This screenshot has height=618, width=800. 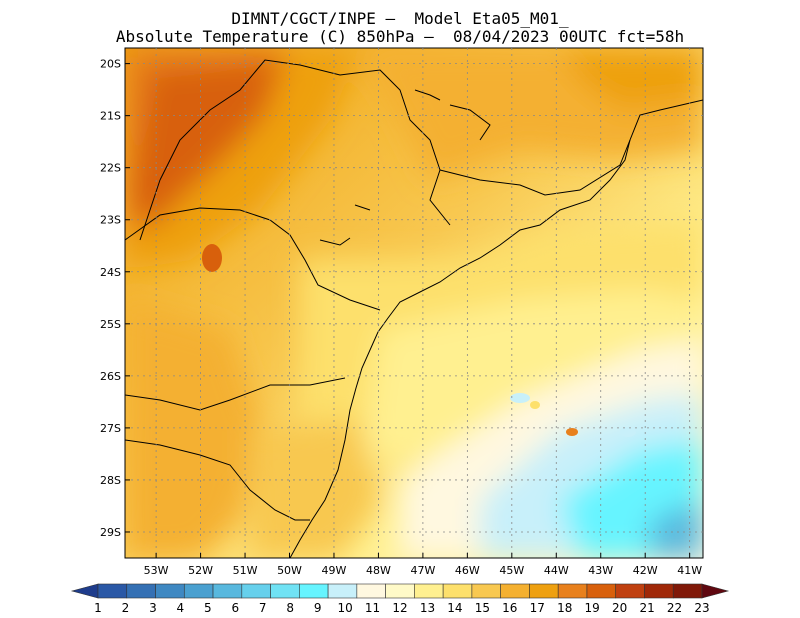 What do you see at coordinates (511, 570) in the screenshot?
I see `lon-label: 45W` at bounding box center [511, 570].